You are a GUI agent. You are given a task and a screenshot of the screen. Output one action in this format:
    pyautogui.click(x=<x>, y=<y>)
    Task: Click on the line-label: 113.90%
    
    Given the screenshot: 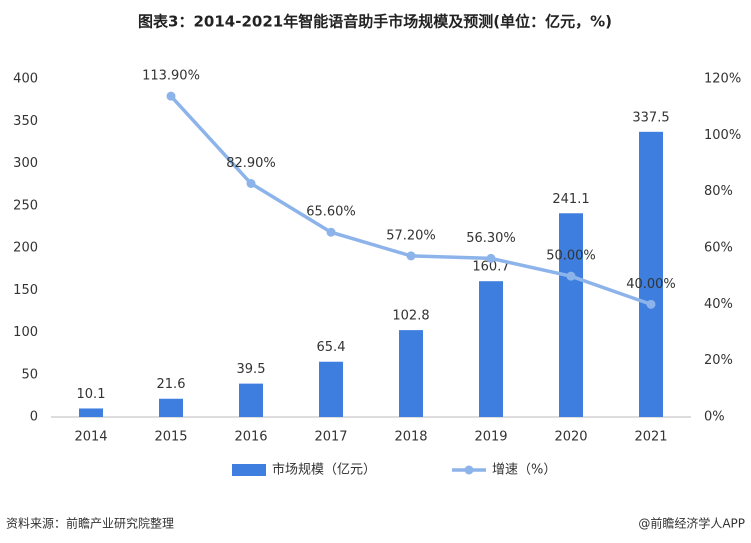 What is the action you would take?
    pyautogui.click(x=171, y=76)
    